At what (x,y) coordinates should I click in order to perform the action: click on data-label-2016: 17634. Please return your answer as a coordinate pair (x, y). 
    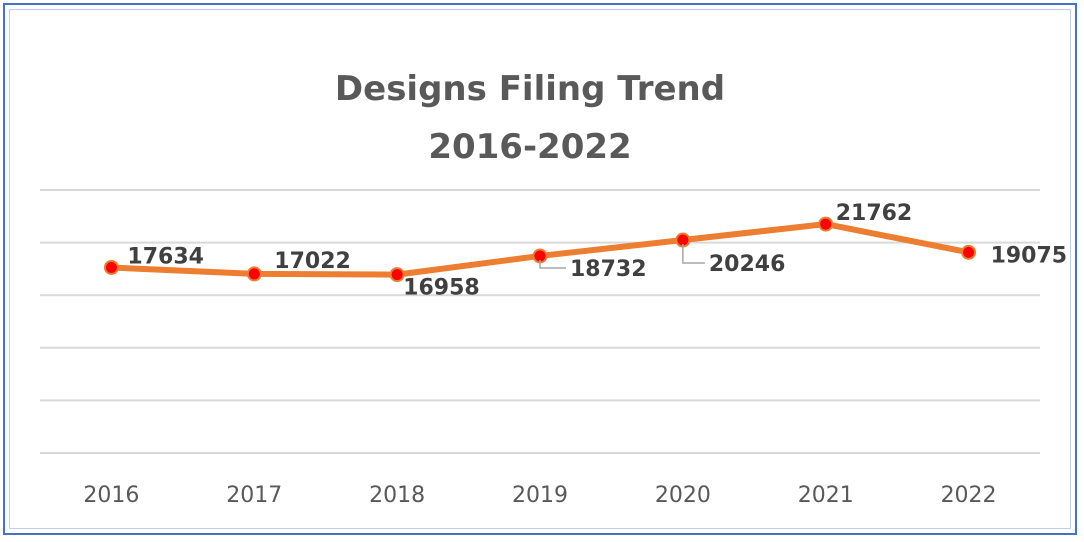
    Looking at the image, I should click on (165, 256).